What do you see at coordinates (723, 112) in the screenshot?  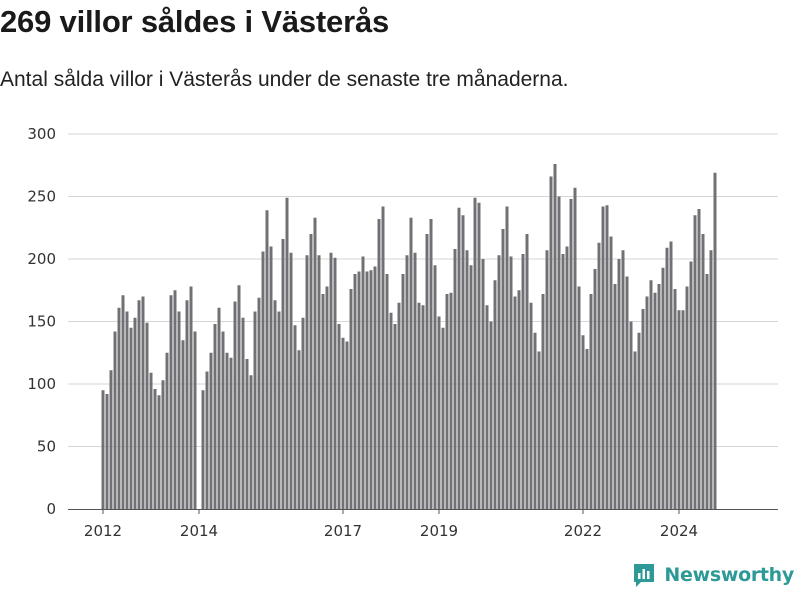 I see `highlight-value-label: 269` at bounding box center [723, 112].